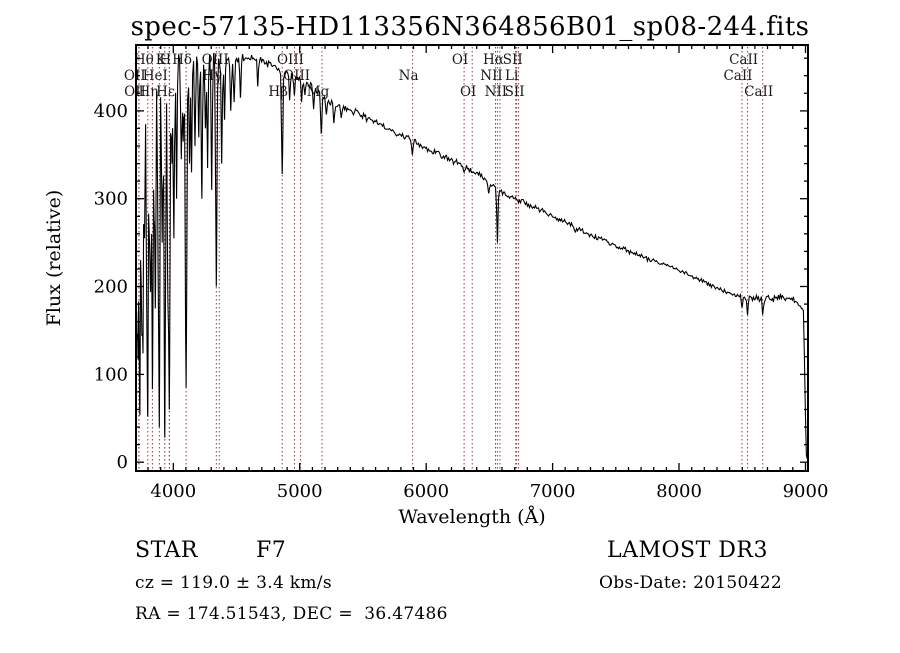 The height and width of the screenshot is (653, 900). Describe the element at coordinates (135, 76) in the screenshot. I see `svg-text: OII` at that location.